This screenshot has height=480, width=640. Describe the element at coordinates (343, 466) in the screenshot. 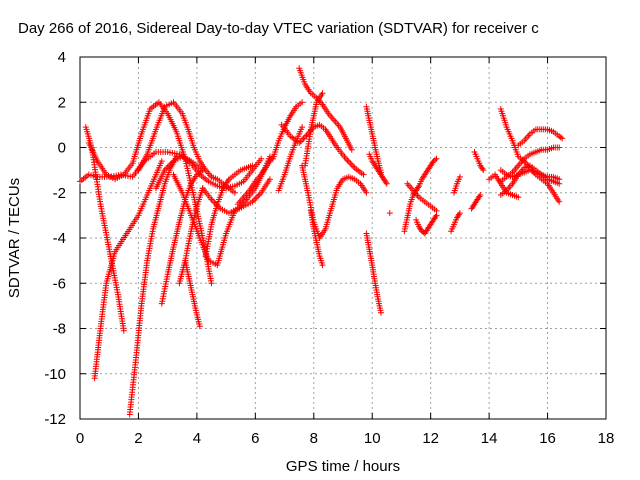

I see `x-axis-label: GPS time / hours` at that location.